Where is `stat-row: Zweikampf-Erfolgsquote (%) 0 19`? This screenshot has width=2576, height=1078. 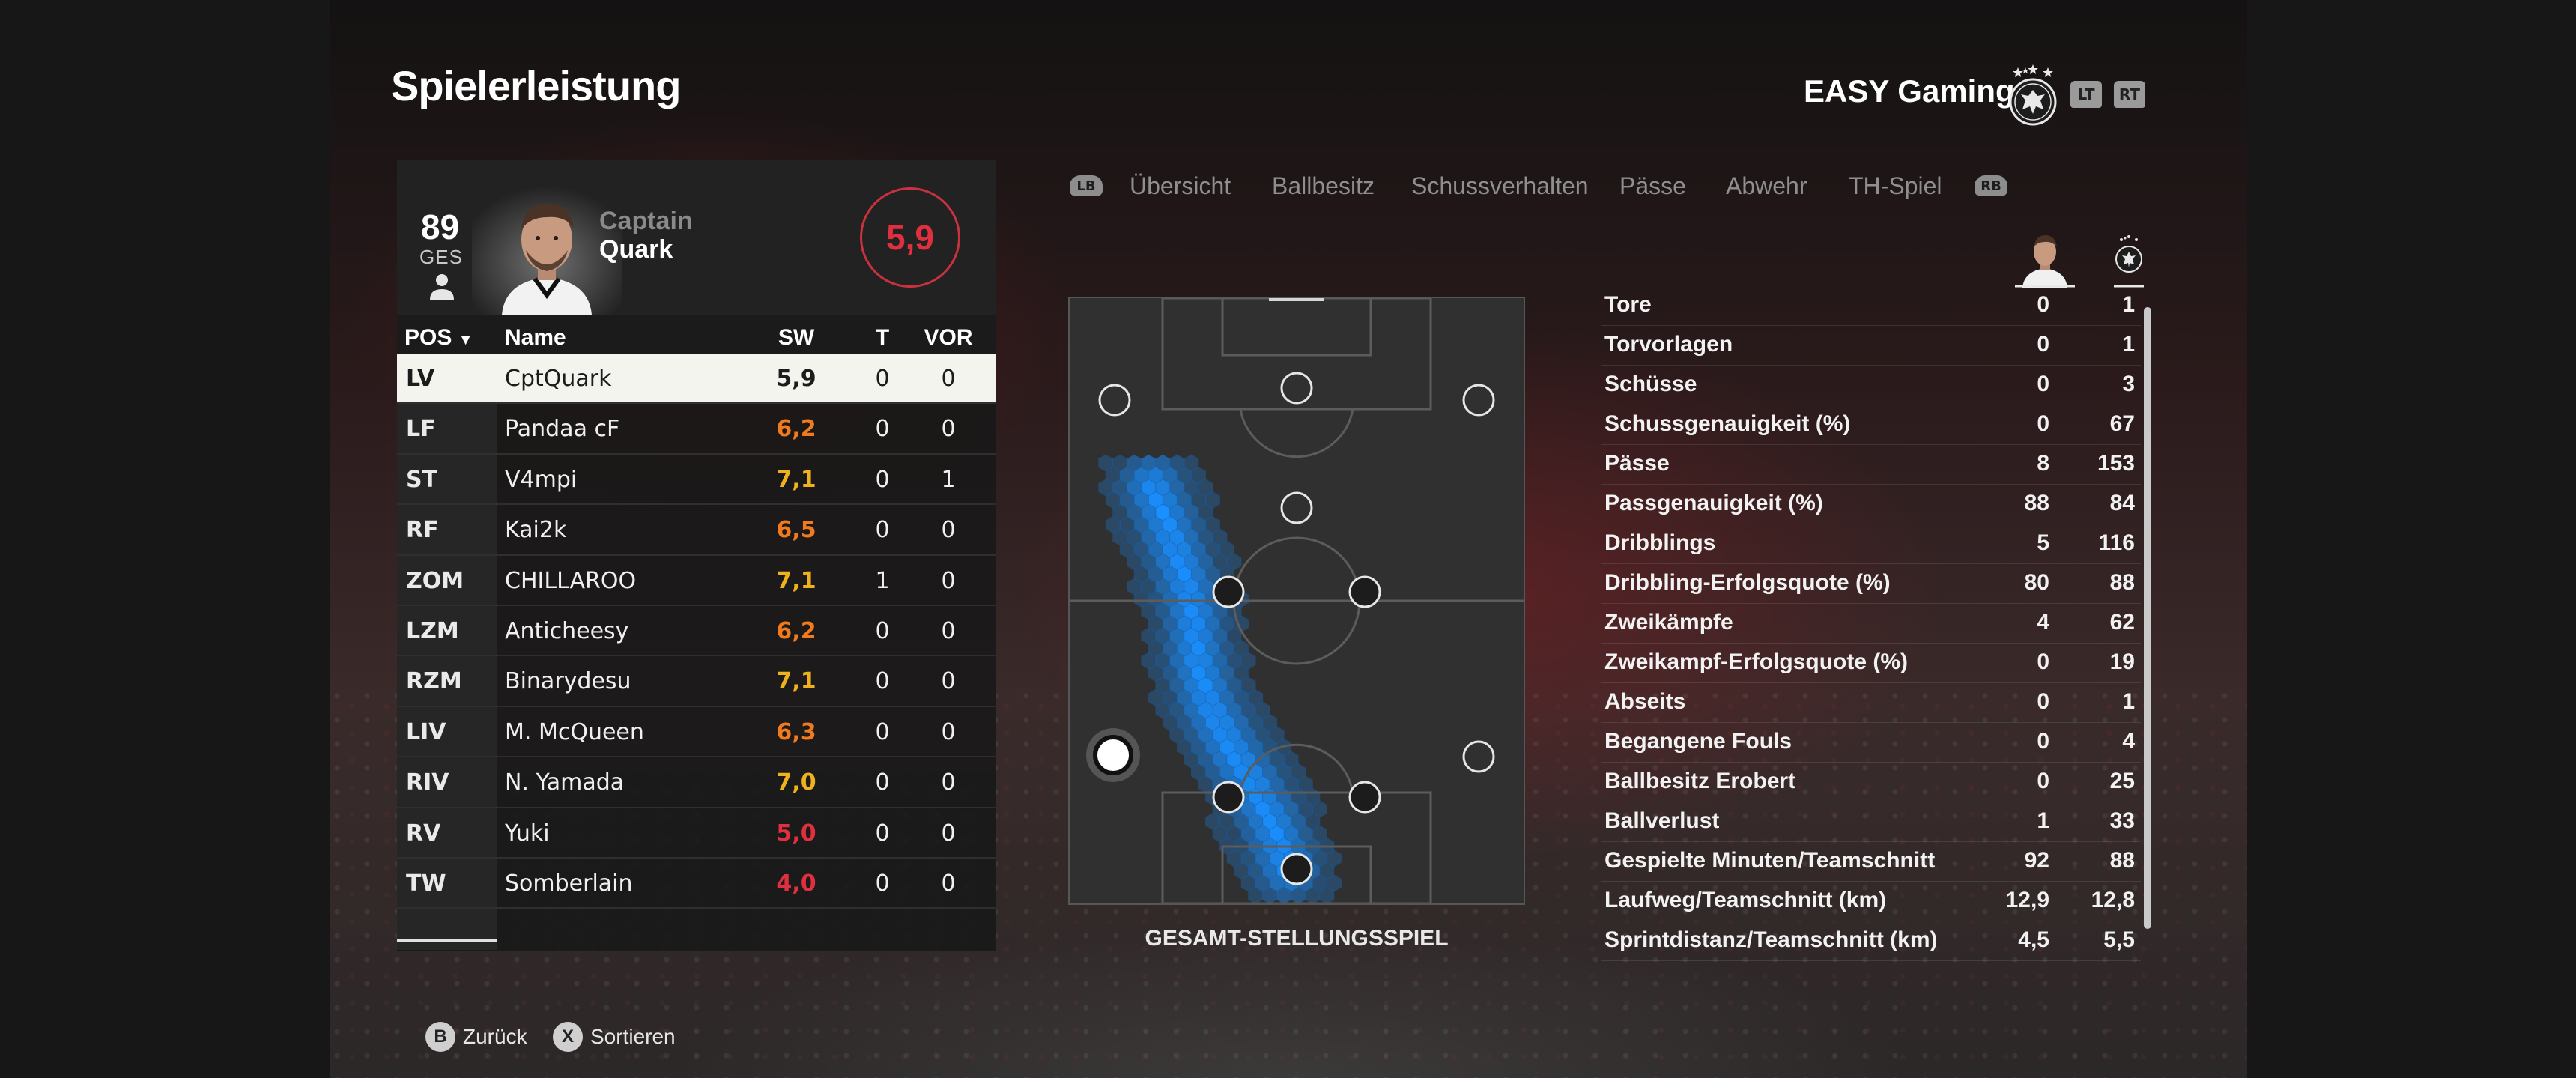
stat-row: Zweikampf-Erfolgsquote (%) 0 19 is located at coordinates (1871, 663).